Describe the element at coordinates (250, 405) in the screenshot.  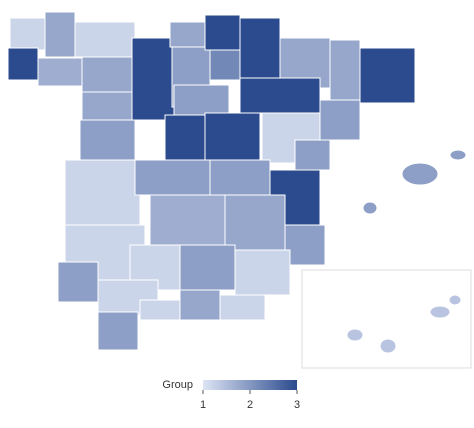
I see `legend-tick-label: 2` at that location.